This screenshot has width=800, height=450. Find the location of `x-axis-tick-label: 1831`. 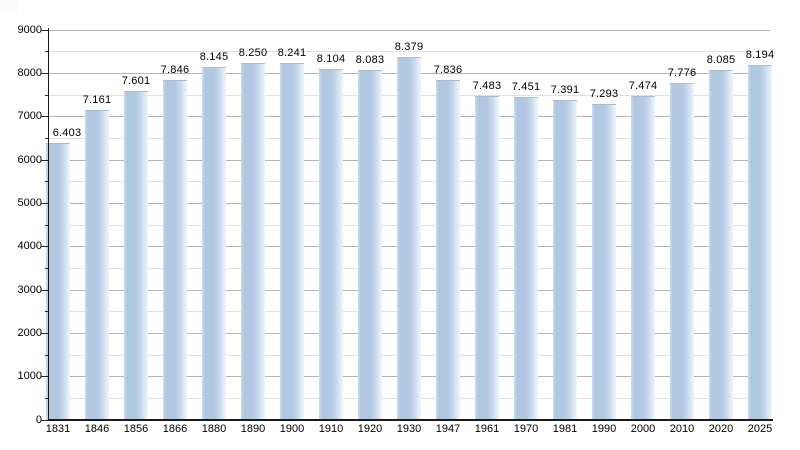

x-axis-tick-label: 1831 is located at coordinates (58, 429).